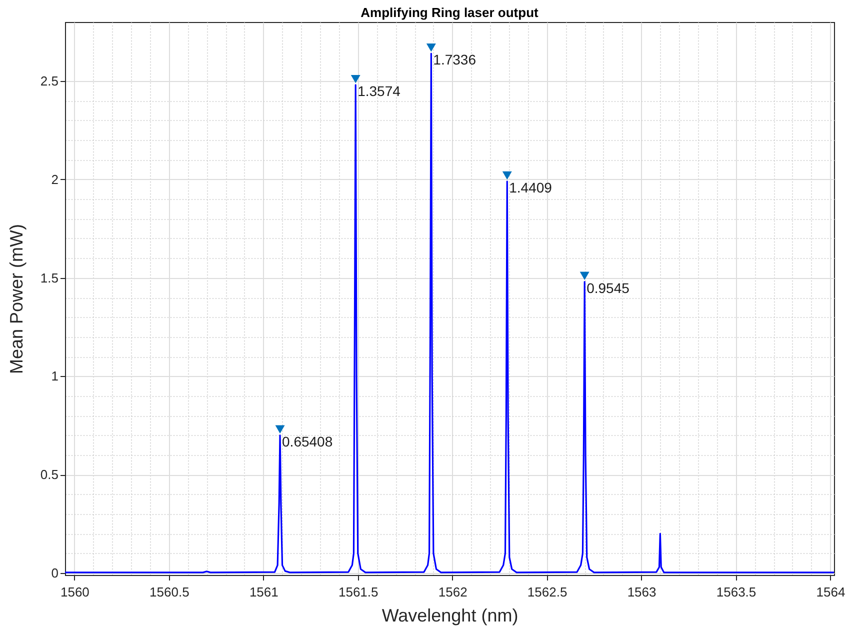 The image size is (848, 634). What do you see at coordinates (454, 59) in the screenshot?
I see `annotation: 1.7336` at bounding box center [454, 59].